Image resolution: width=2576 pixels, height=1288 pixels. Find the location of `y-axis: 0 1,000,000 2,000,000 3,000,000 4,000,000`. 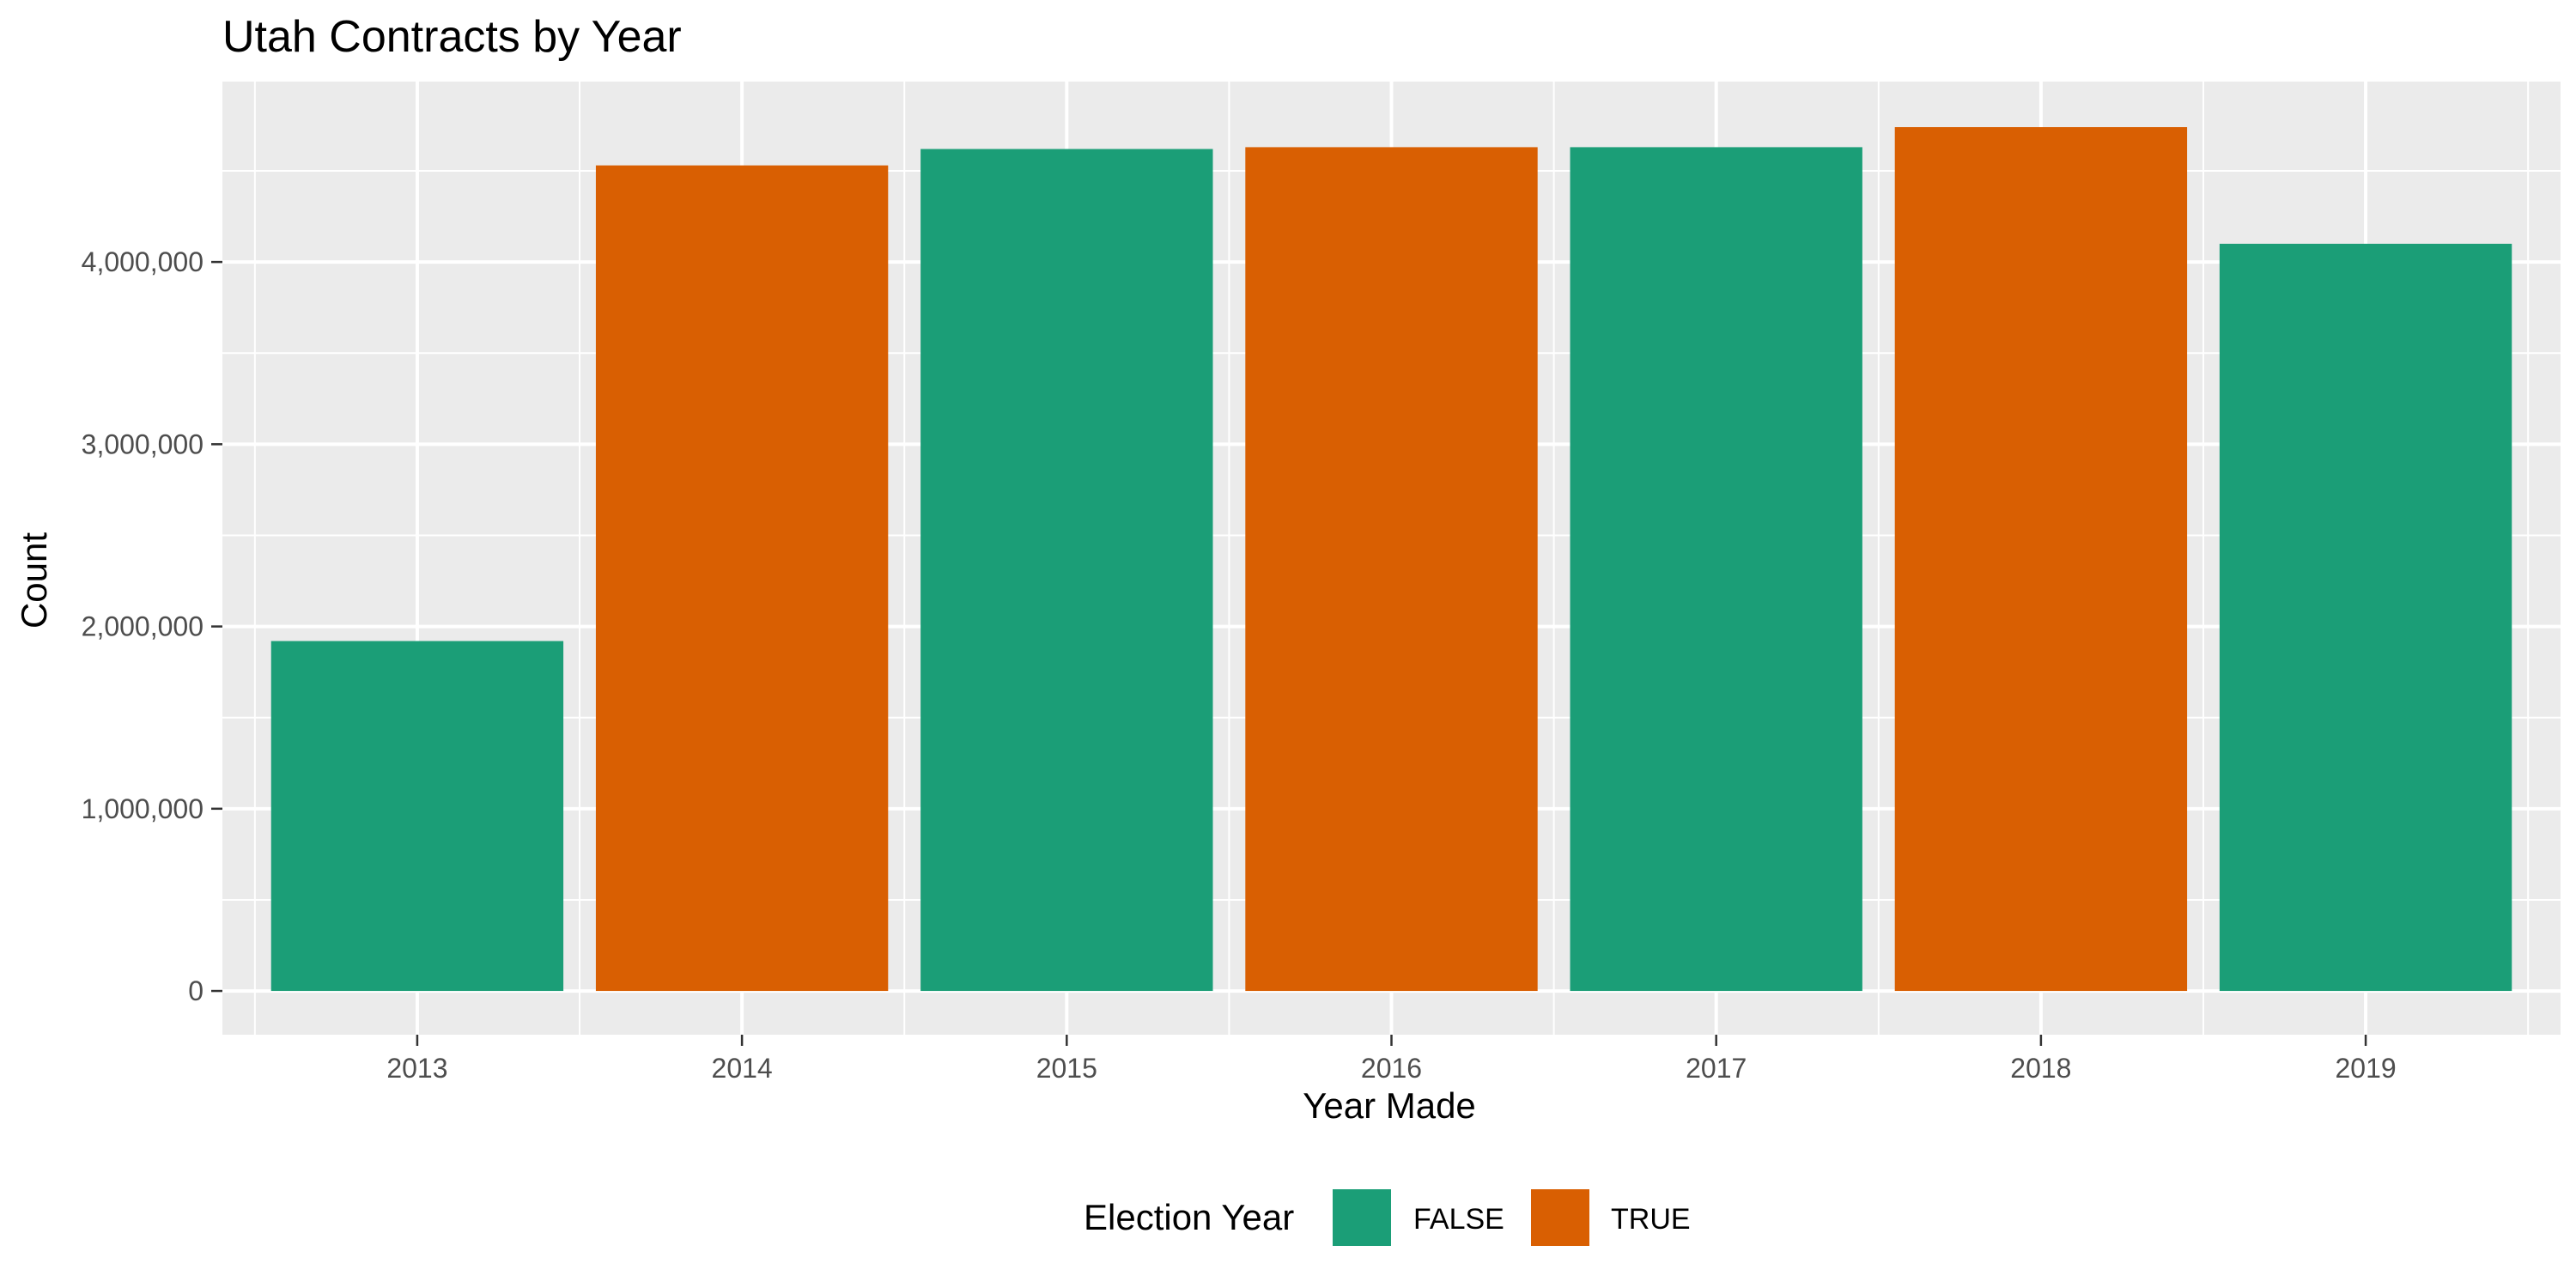

y-axis: 0 1,000,000 2,000,000 3,000,000 4,000,000 is located at coordinates (152, 626).